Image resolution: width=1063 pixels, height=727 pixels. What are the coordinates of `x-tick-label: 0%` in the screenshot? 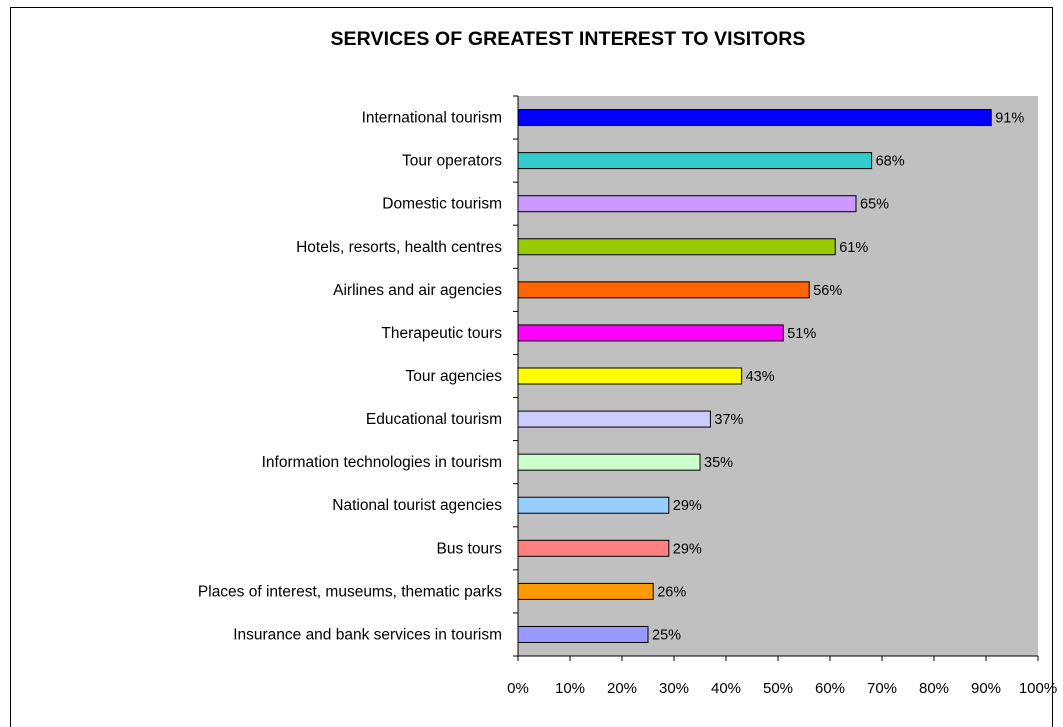 It's located at (518, 688).